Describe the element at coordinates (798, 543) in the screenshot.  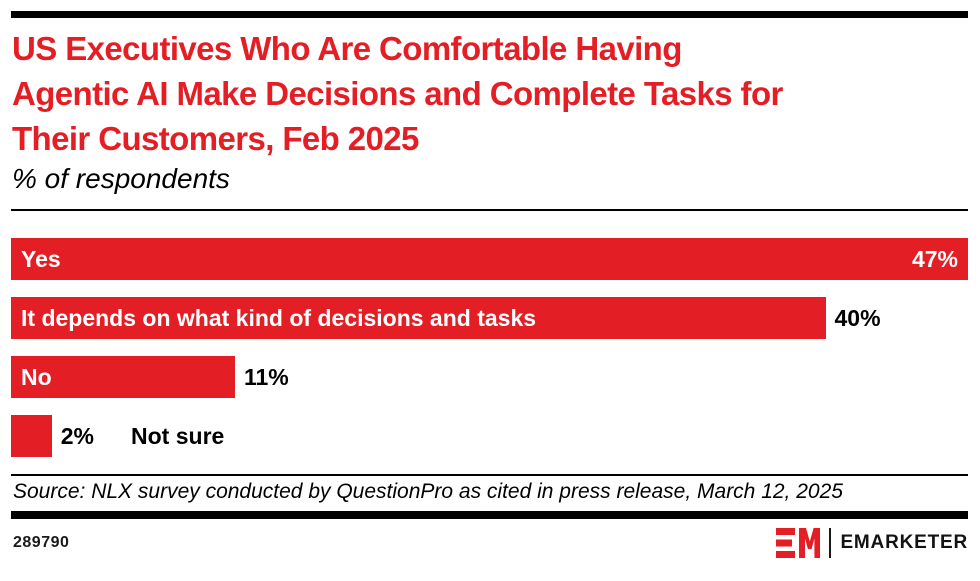
I see `em-monogram-icon` at that location.